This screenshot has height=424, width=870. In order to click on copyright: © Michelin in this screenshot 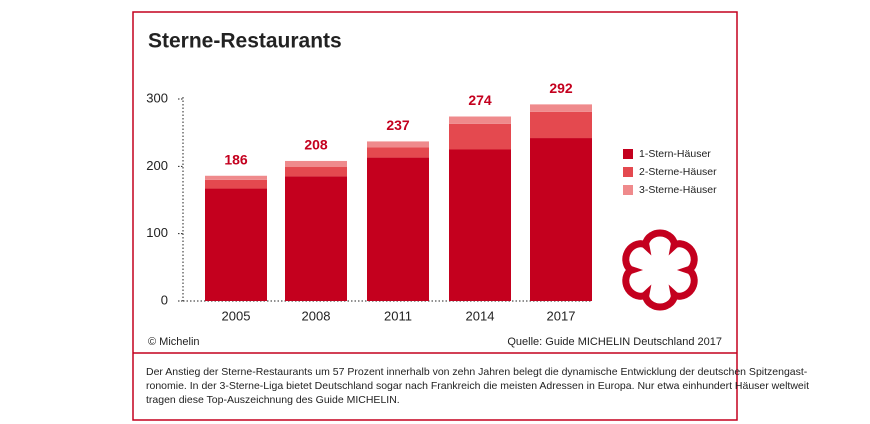, I will do `click(174, 342)`.